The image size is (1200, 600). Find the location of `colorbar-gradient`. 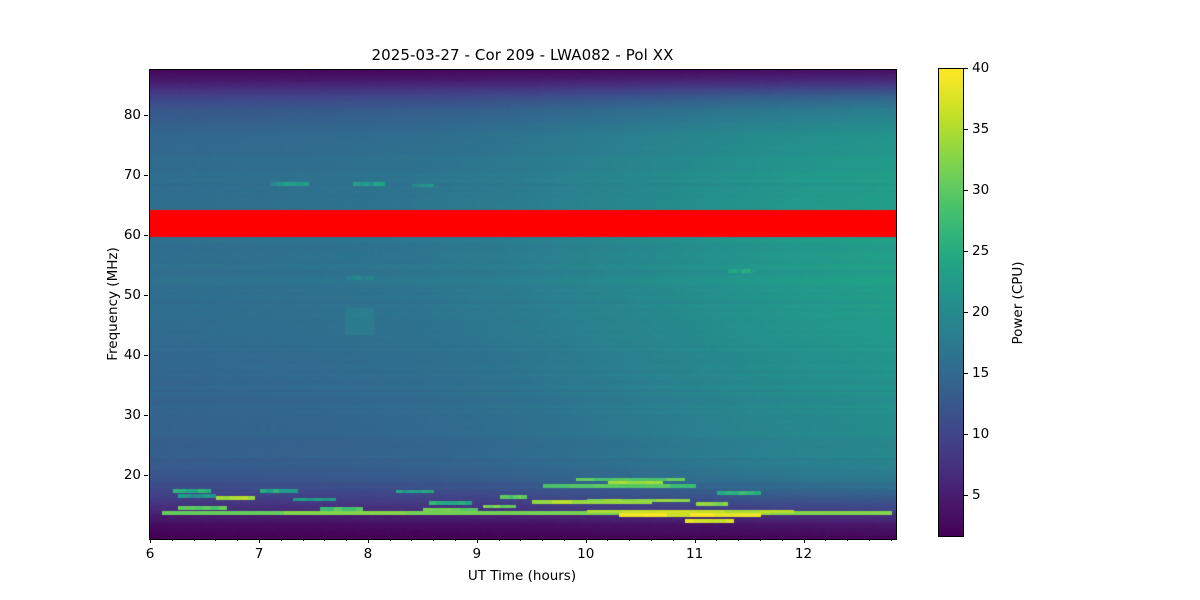

colorbar-gradient is located at coordinates (951, 302).